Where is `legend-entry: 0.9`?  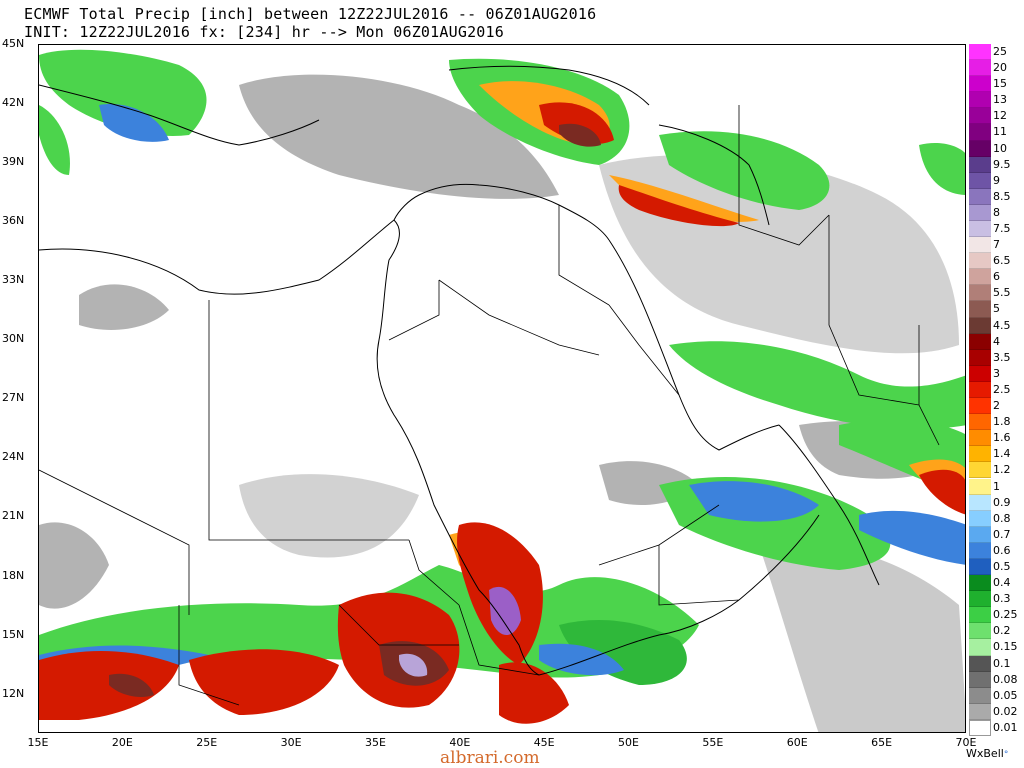
legend-entry: 0.9 is located at coordinates (995, 502).